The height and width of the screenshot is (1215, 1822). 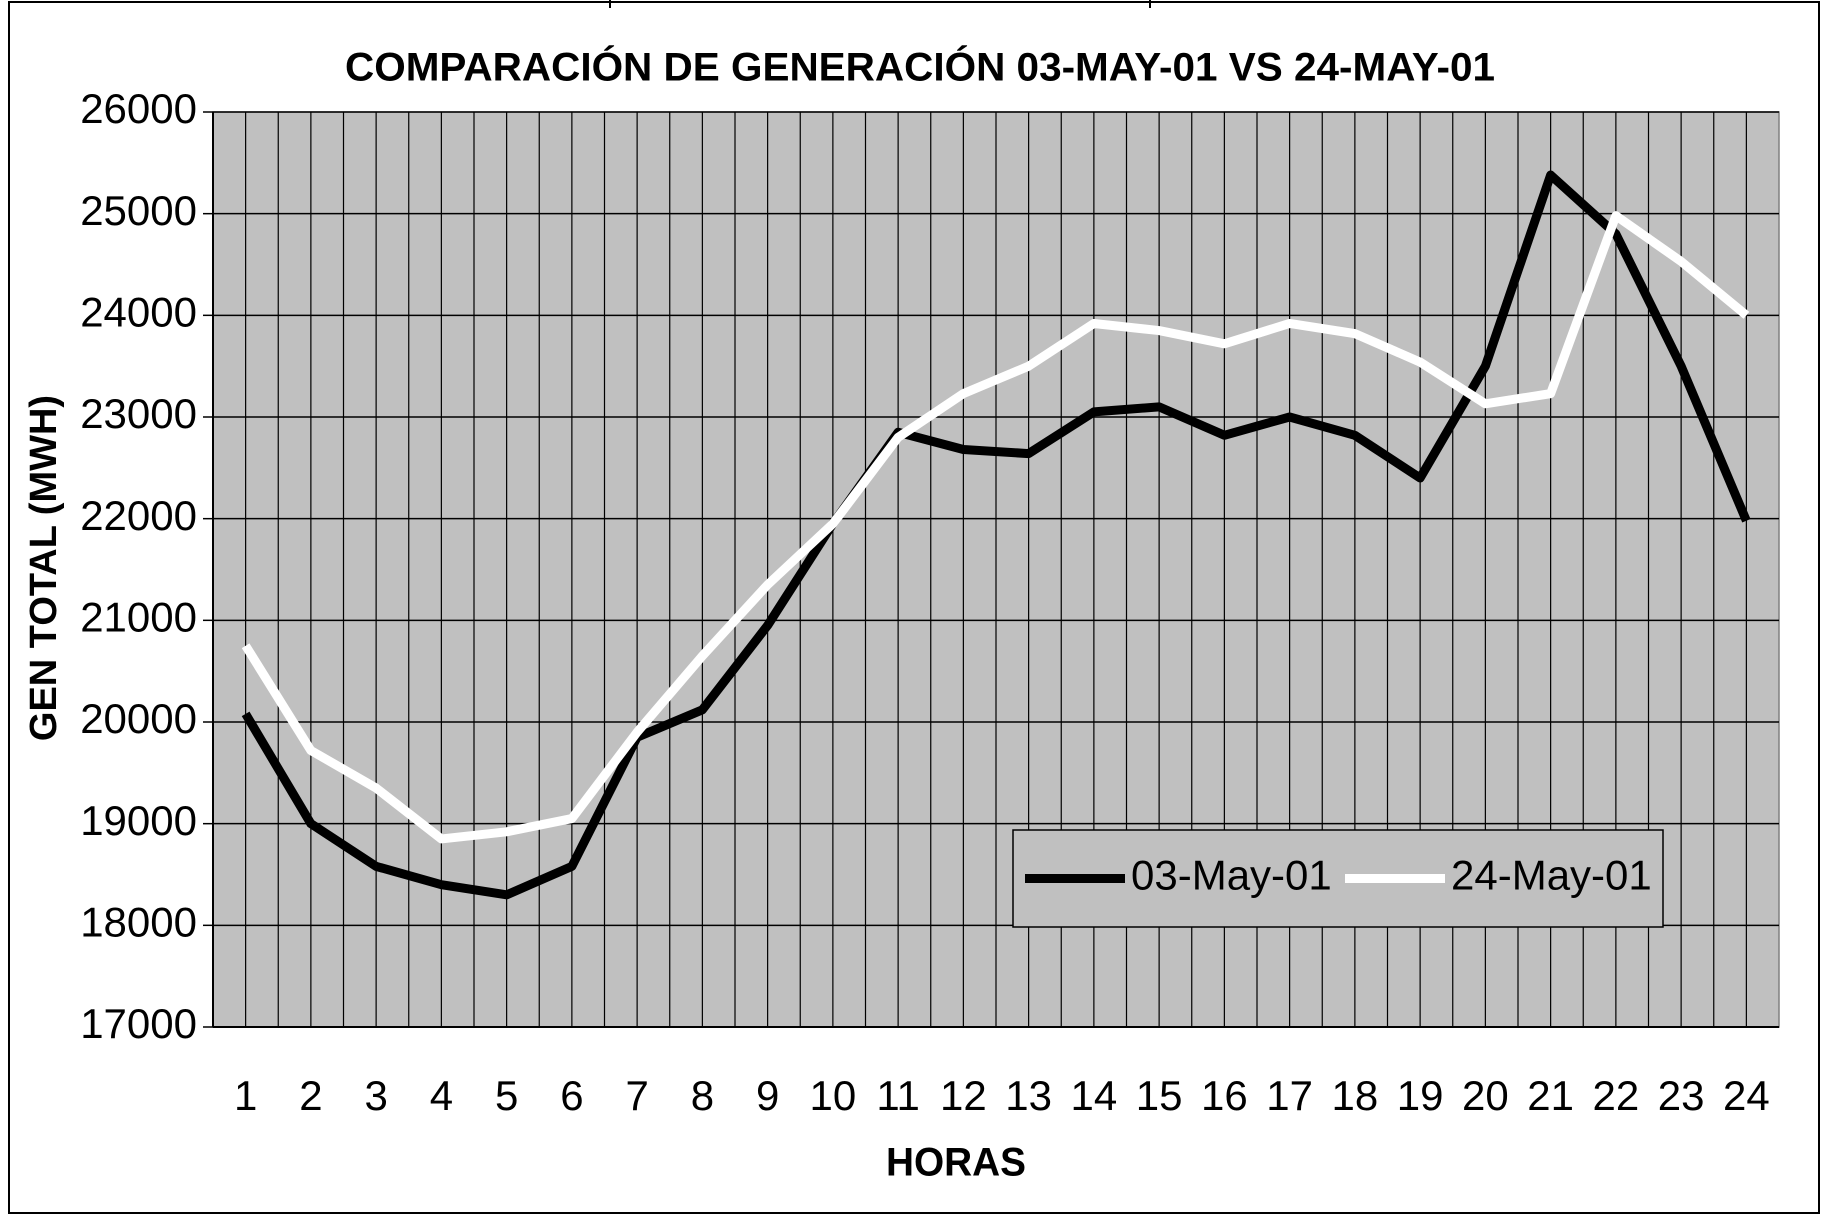 I want to click on x-tick-label: 17, so click(x=1289, y=1095).